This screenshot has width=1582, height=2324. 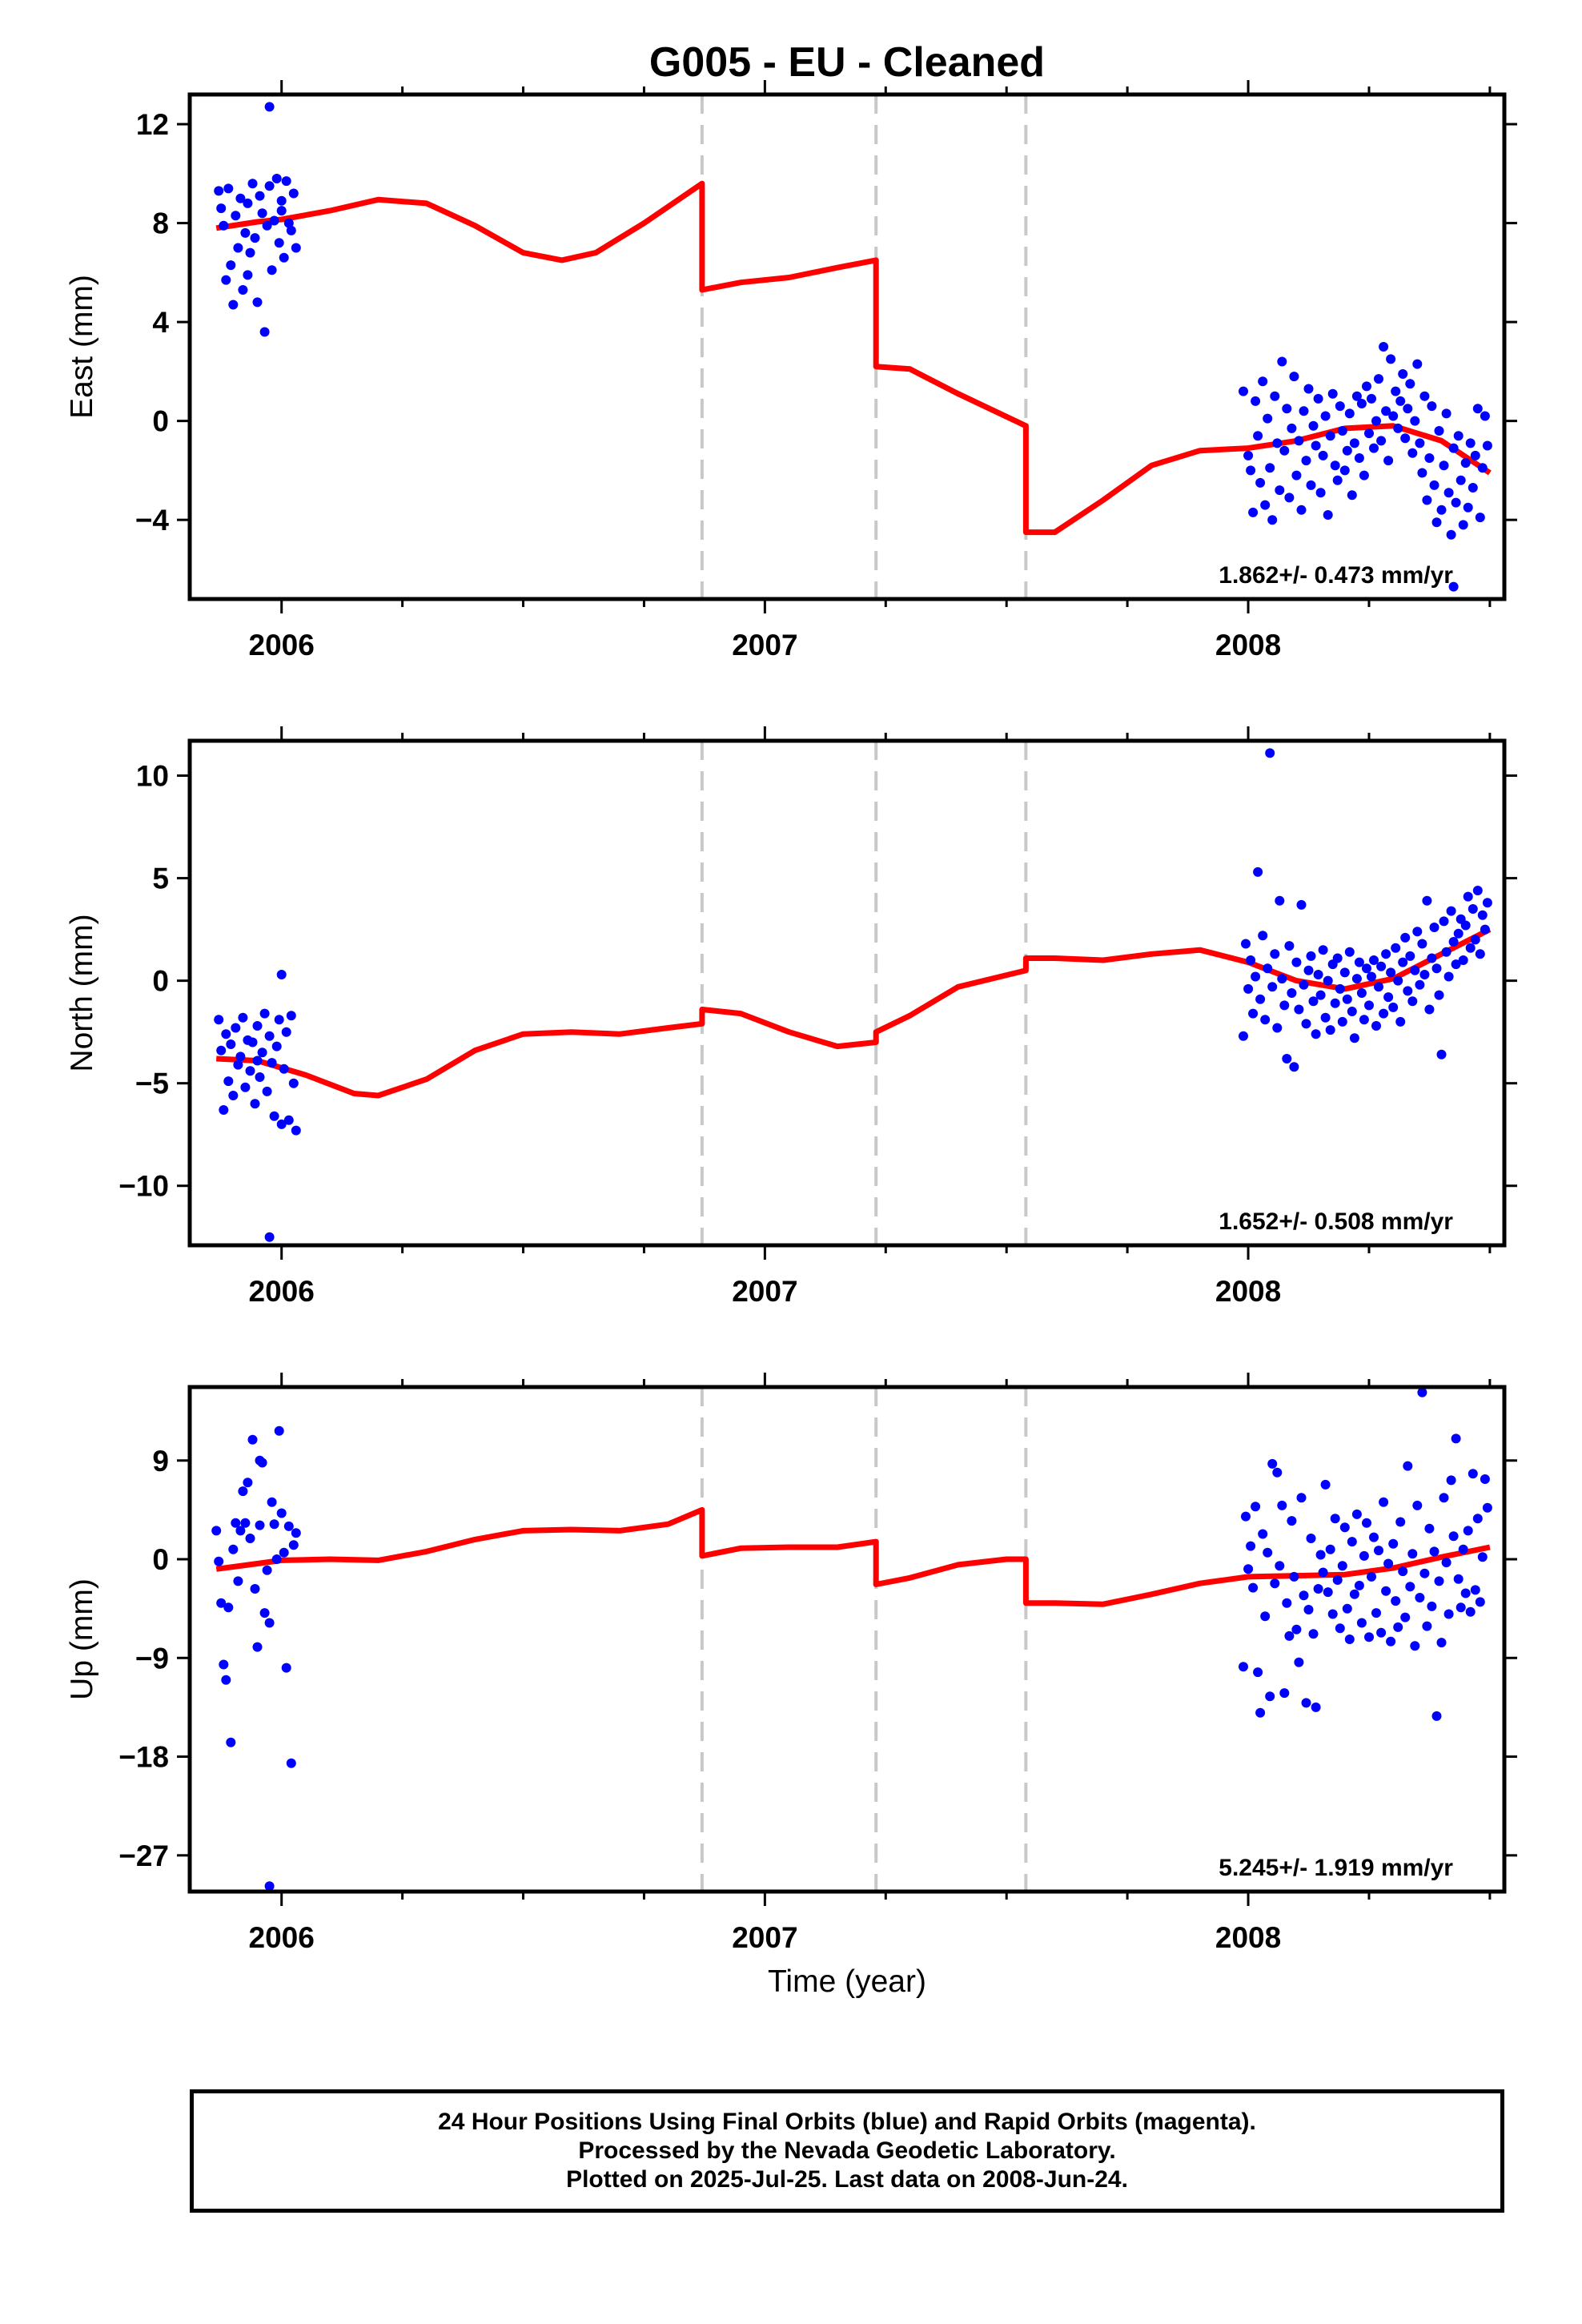 What do you see at coordinates (853, 1556) in the screenshot?
I see `up-model-layer` at bounding box center [853, 1556].